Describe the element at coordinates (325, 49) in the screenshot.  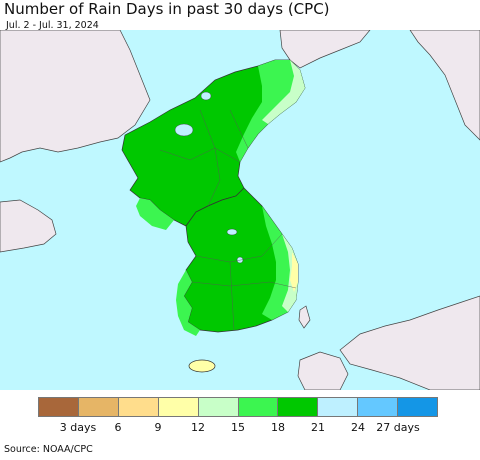
I see `russia-landmass` at that location.